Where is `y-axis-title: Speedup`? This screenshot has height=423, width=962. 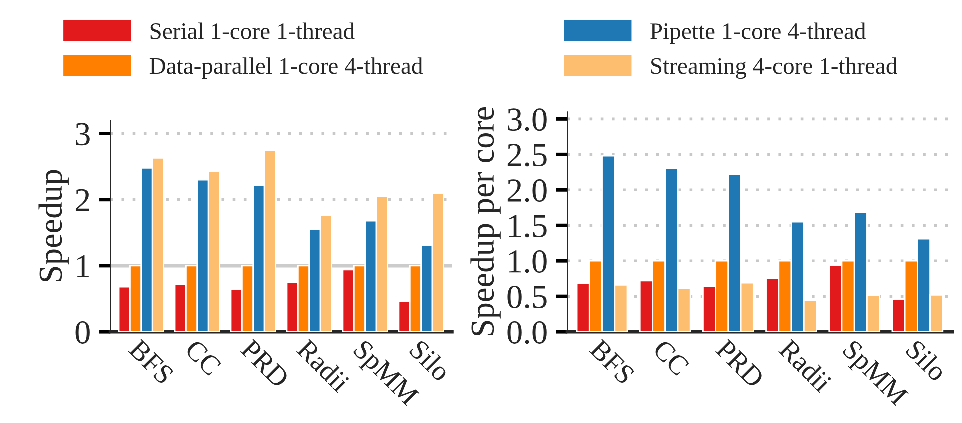 y-axis-title: Speedup is located at coordinates (53, 226).